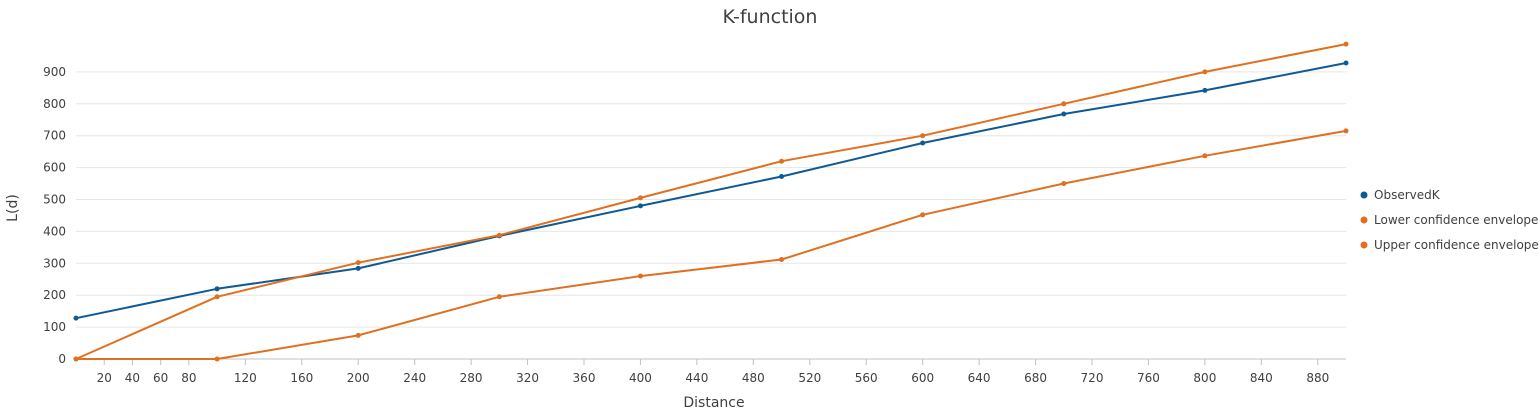  Describe the element at coordinates (584, 378) in the screenshot. I see `x-tick-label: 360` at that location.